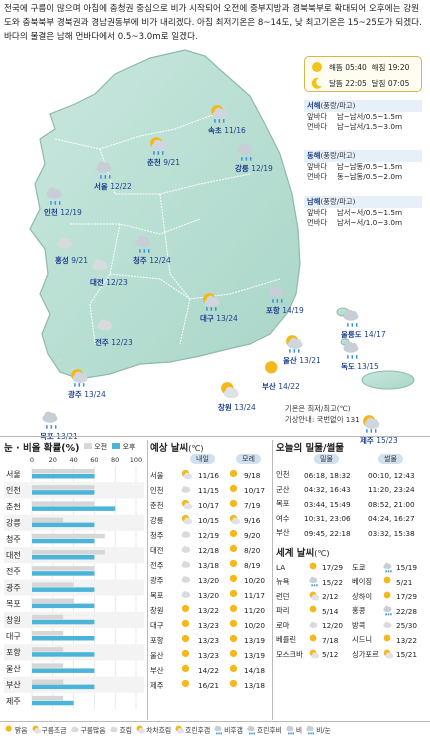  What do you see at coordinates (120, 730) in the screenshot?
I see `legend-item: 흐림` at bounding box center [120, 730].